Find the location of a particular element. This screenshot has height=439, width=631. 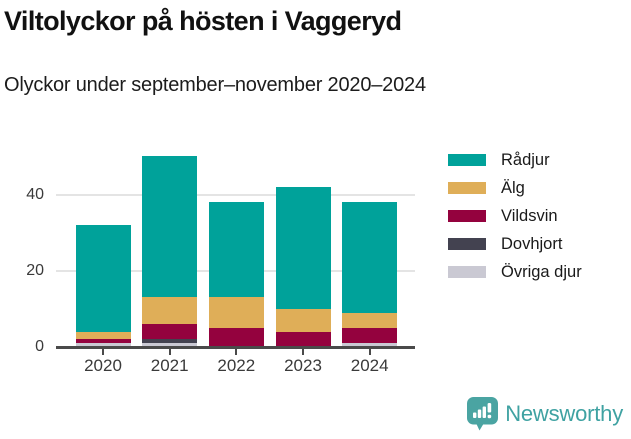

legend-label-ovriga-djur: Övriga djur is located at coordinates (541, 271).